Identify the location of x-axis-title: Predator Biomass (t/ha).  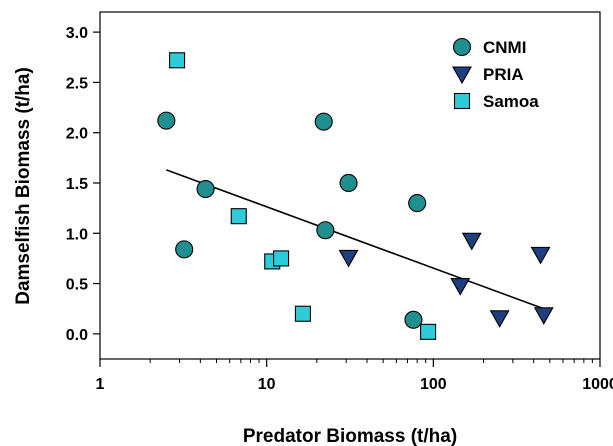
(350, 436).